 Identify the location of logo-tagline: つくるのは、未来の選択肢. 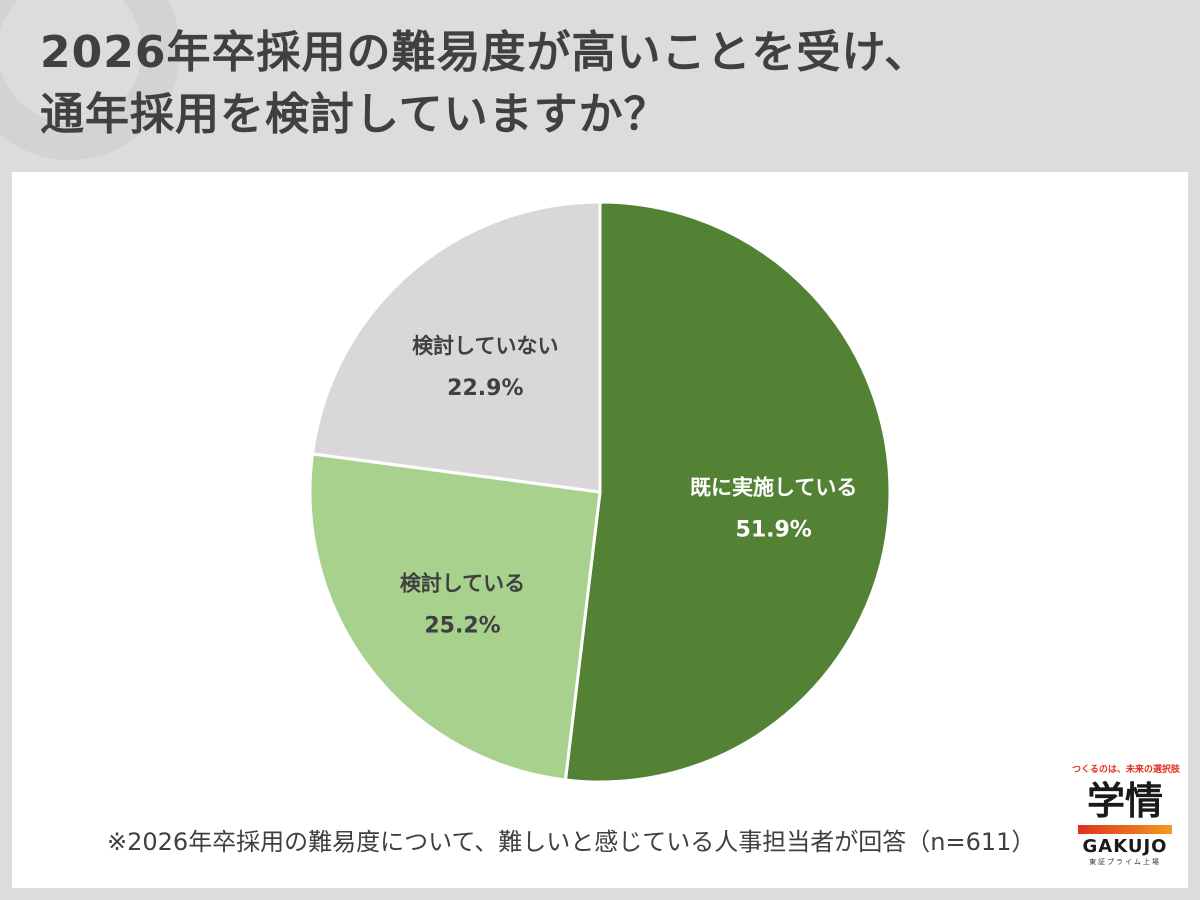
(1126, 770).